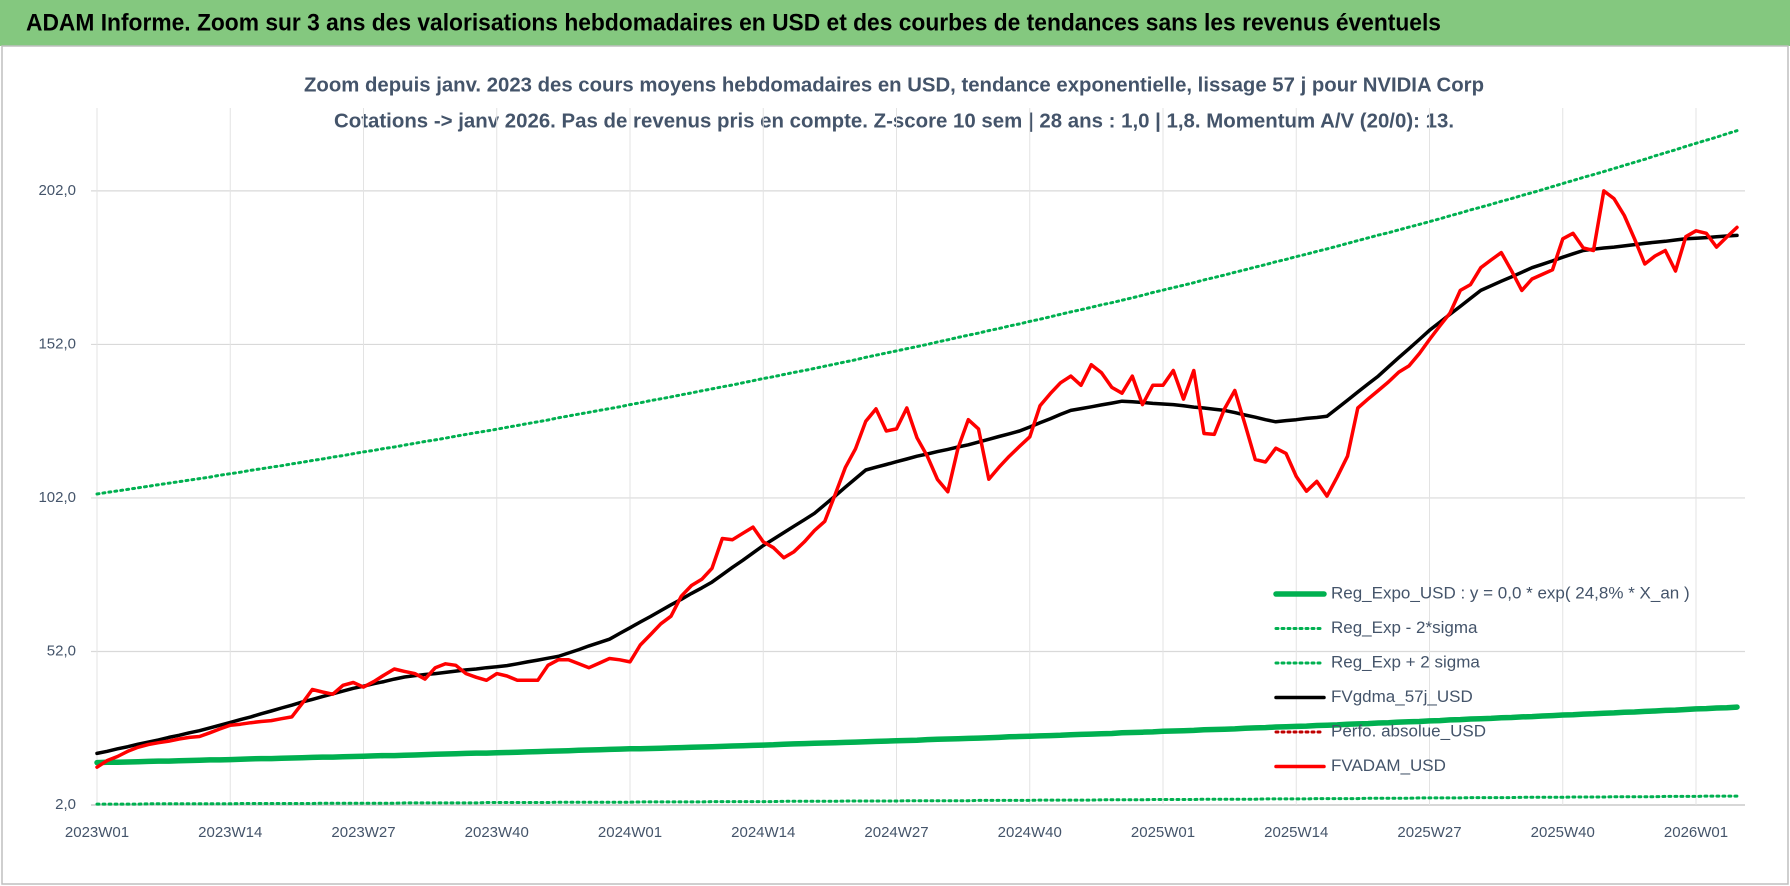 This screenshot has width=1790, height=886. What do you see at coordinates (497, 832) in the screenshot?
I see `x-tick-label: 2023W40` at bounding box center [497, 832].